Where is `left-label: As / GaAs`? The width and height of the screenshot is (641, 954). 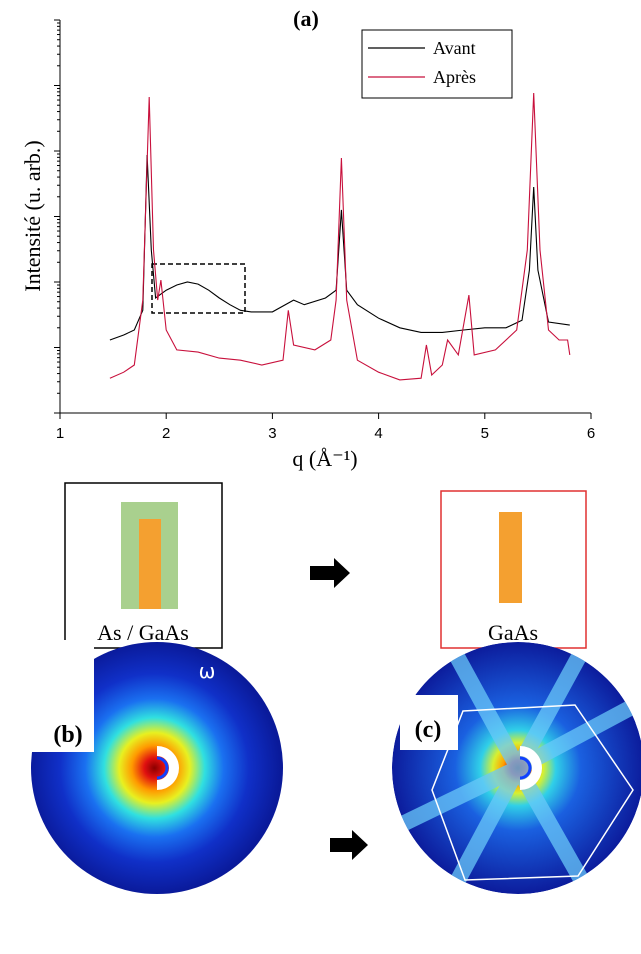 left-label: As / GaAs is located at coordinates (143, 632).